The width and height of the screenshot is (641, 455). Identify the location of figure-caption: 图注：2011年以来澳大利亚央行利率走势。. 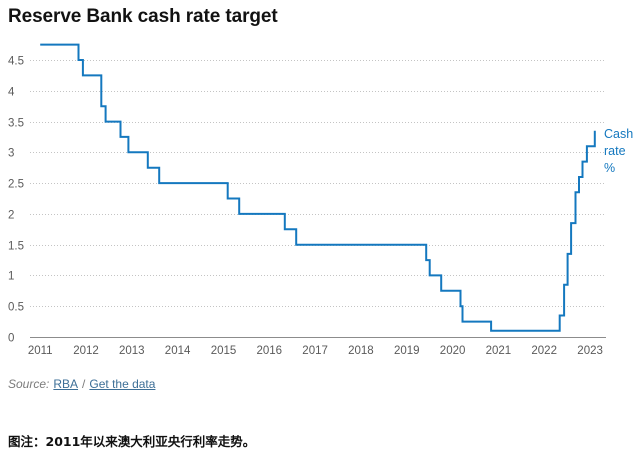
(132, 441).